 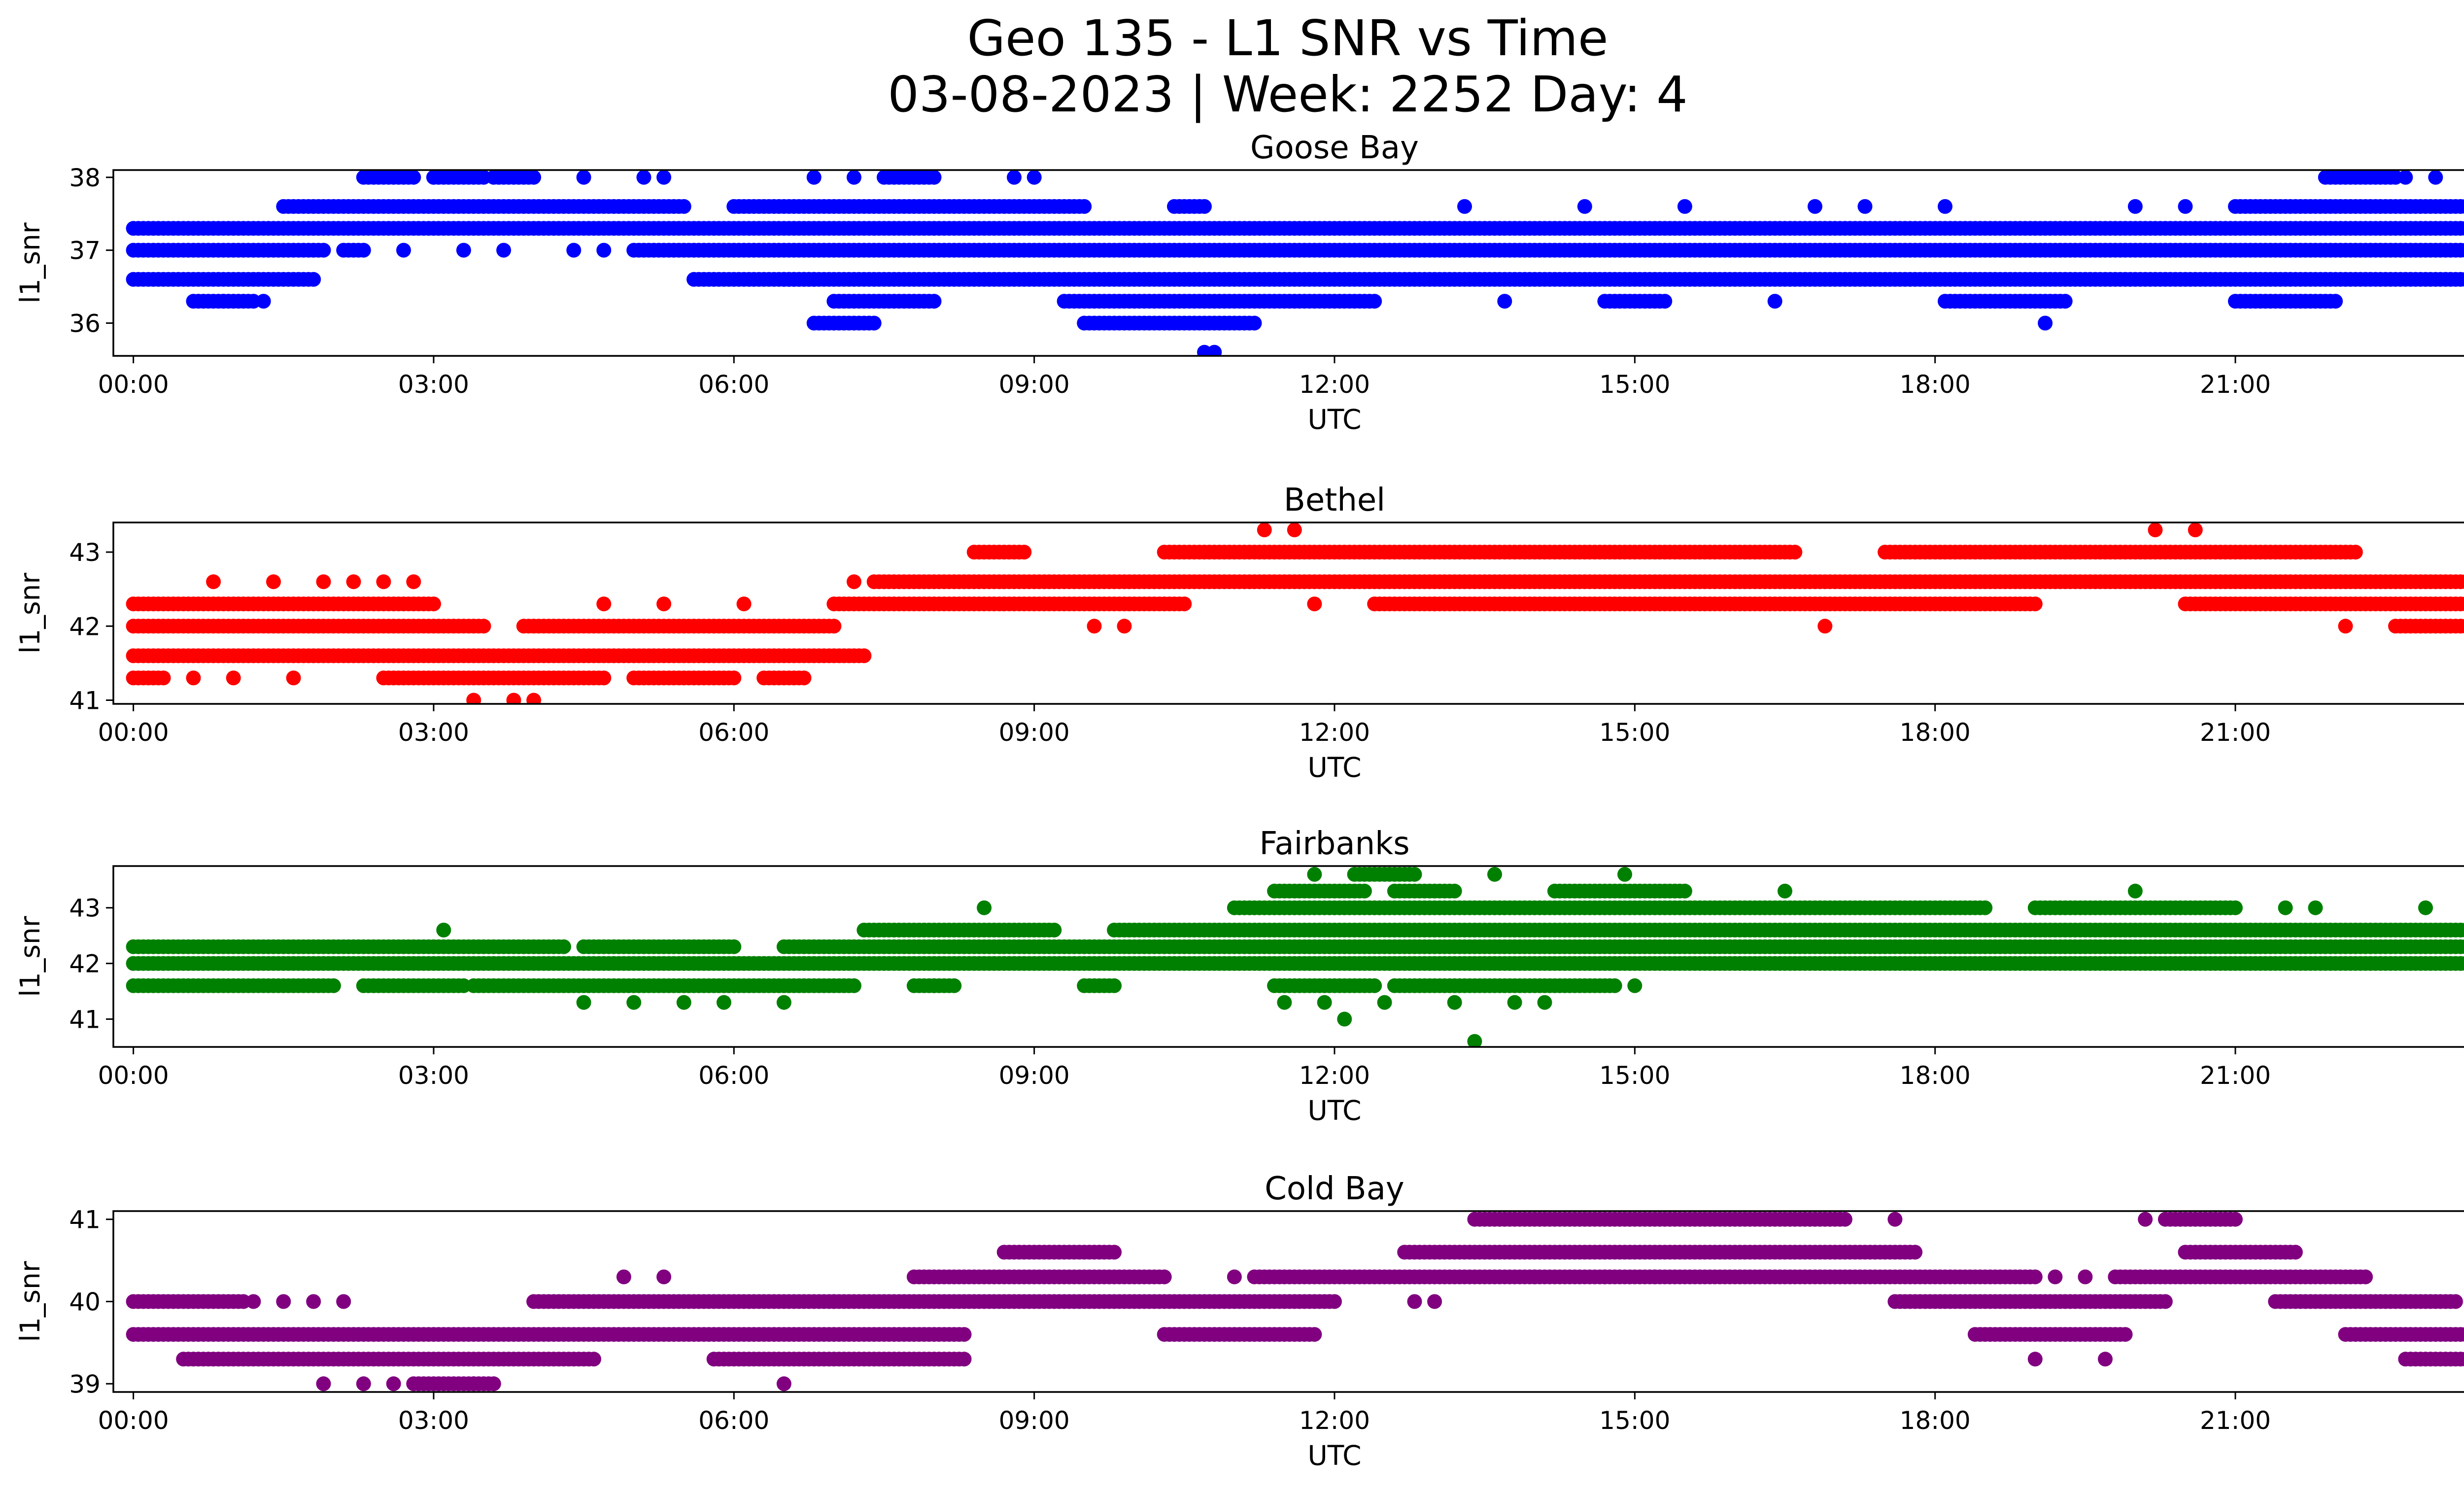 What do you see at coordinates (733, 384) in the screenshot?
I see `x-tick-label: 06:00` at bounding box center [733, 384].